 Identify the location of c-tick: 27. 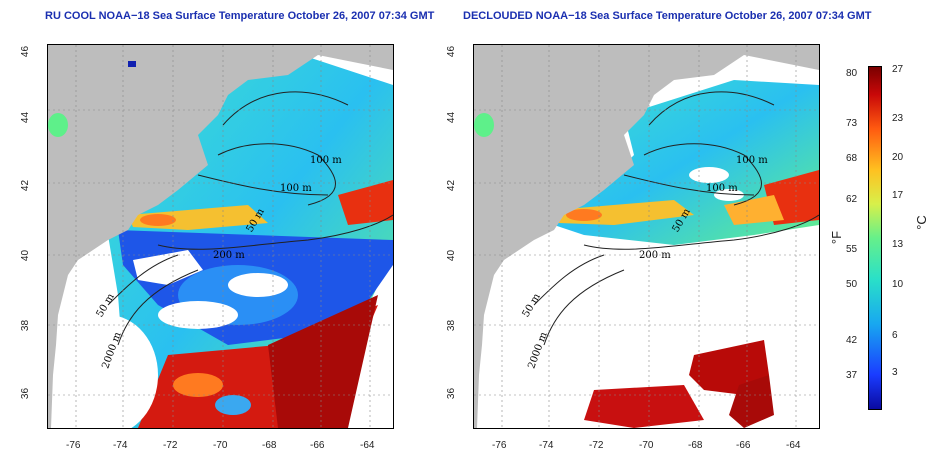
(898, 69).